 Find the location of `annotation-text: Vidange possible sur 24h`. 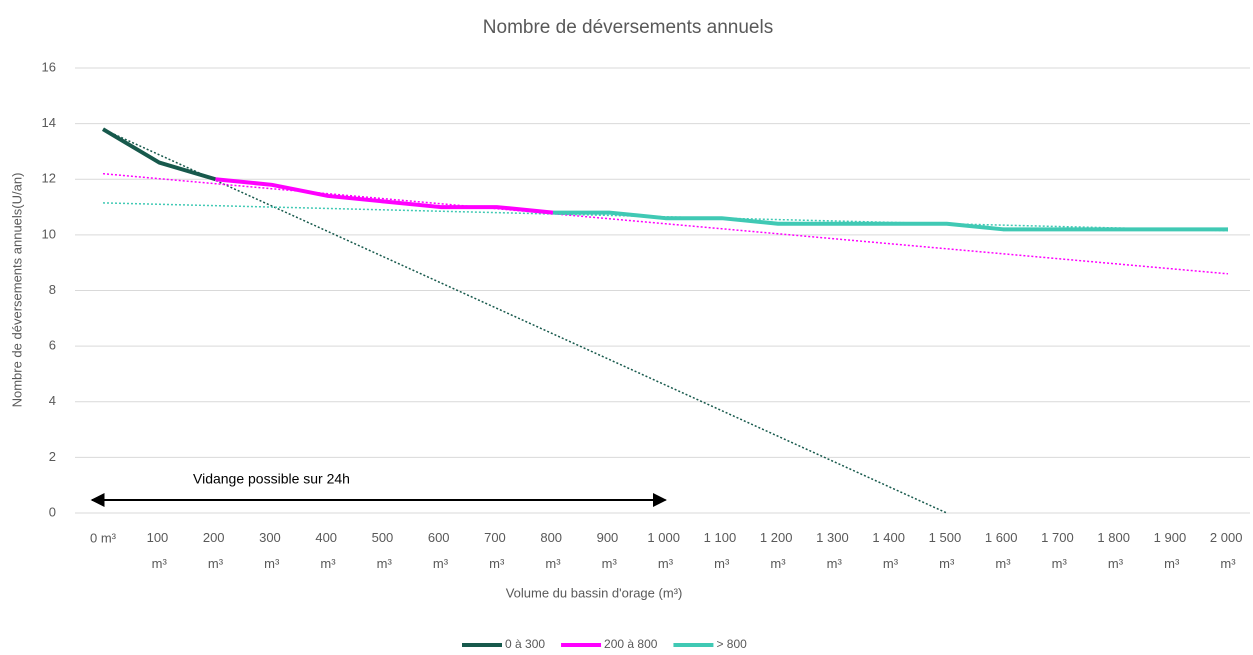

annotation-text: Vidange possible sur 24h is located at coordinates (271, 479).